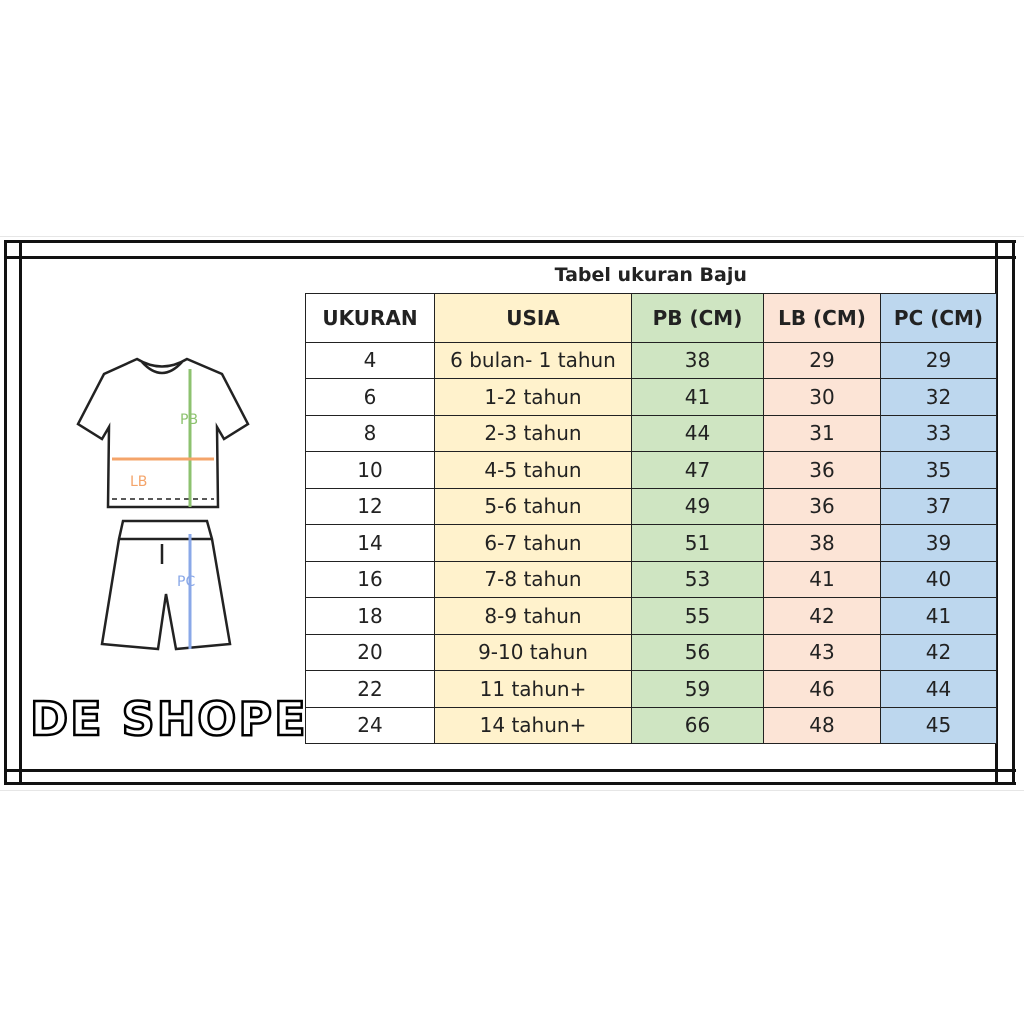  What do you see at coordinates (697, 652) in the screenshot?
I see `cell-pb: 56` at bounding box center [697, 652].